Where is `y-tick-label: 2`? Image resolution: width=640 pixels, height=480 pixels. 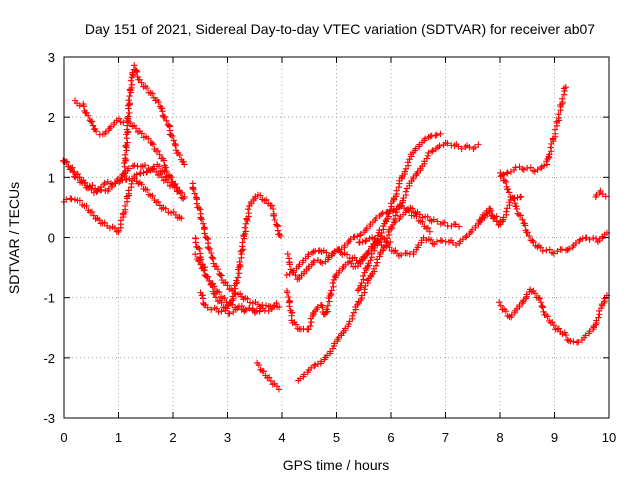 y-tick-label: 2 is located at coordinates (51, 117).